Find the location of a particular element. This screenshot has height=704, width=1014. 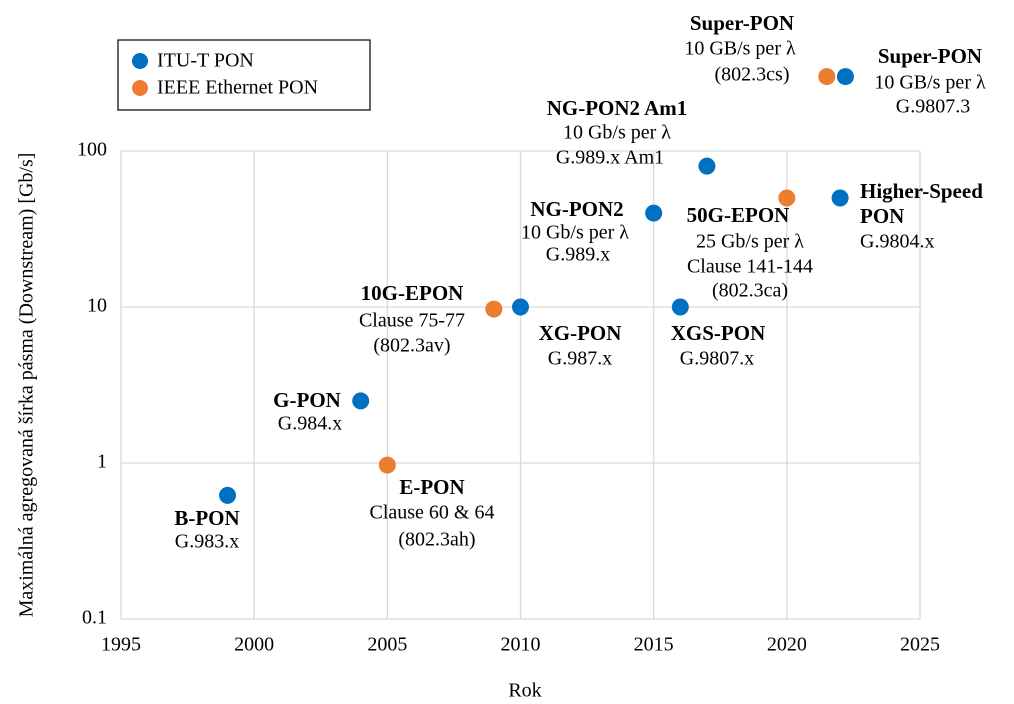

x-tick-label: 2015 is located at coordinates (654, 645).